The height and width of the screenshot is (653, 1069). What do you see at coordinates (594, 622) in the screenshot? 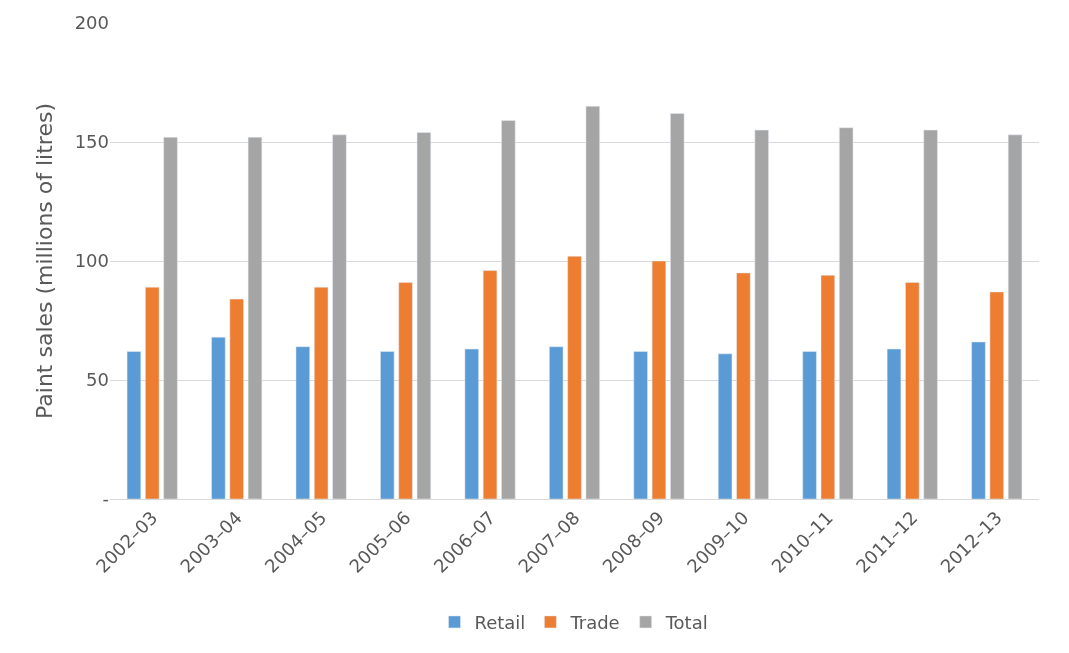
I see `legend-label: Trade` at bounding box center [594, 622].